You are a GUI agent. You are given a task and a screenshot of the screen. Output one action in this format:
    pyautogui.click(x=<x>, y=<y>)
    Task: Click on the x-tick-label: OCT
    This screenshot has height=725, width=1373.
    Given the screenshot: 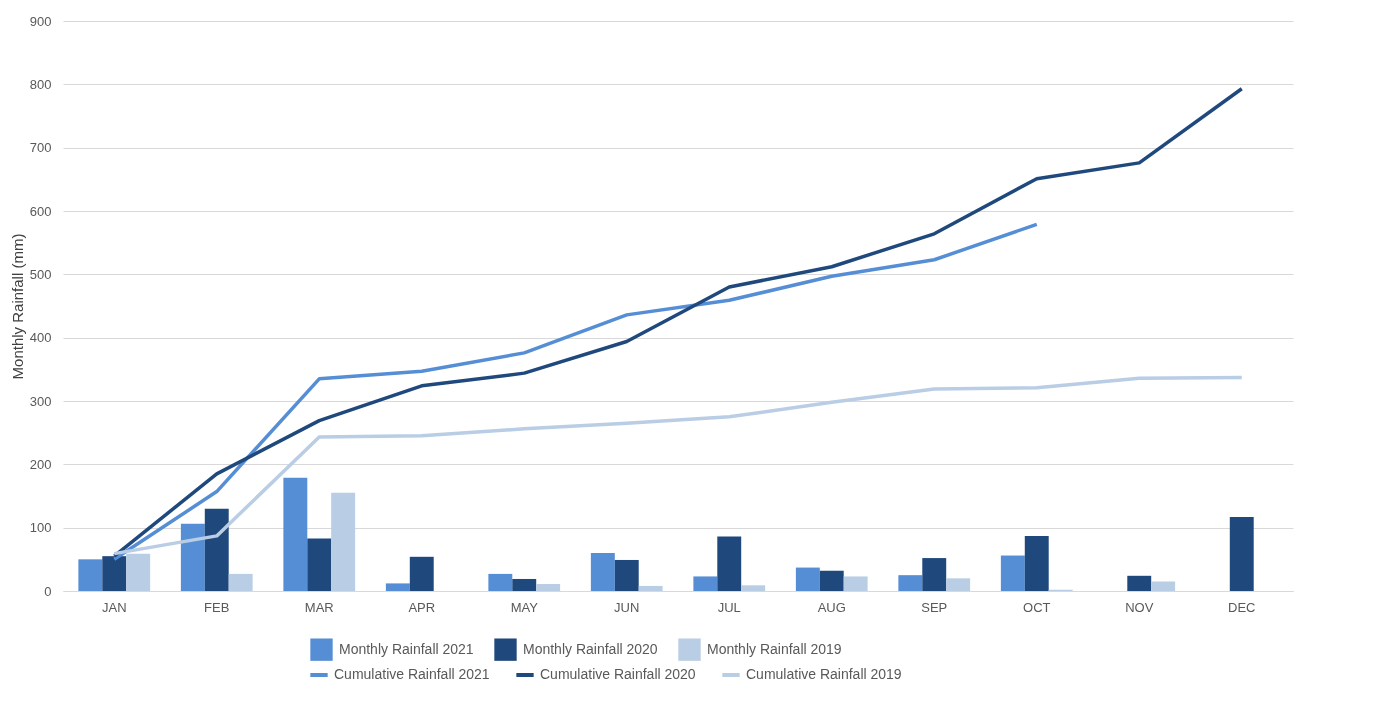 What is the action you would take?
    pyautogui.click(x=1037, y=607)
    